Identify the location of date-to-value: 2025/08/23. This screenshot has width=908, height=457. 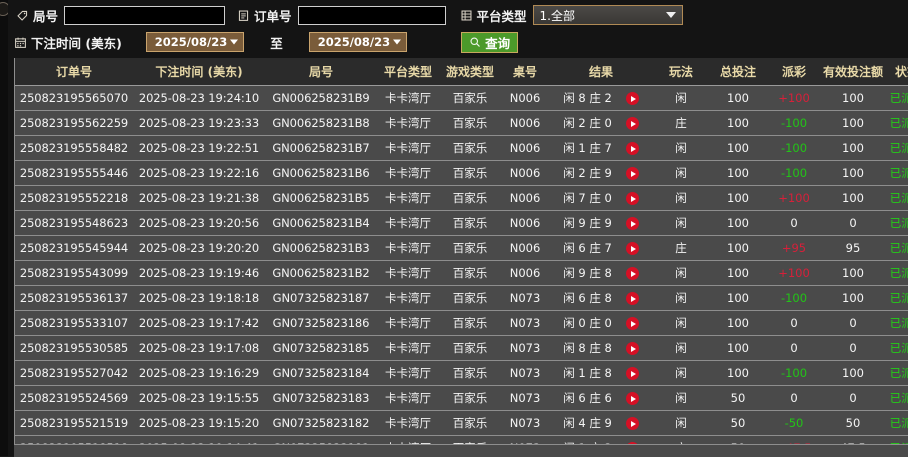
(354, 42).